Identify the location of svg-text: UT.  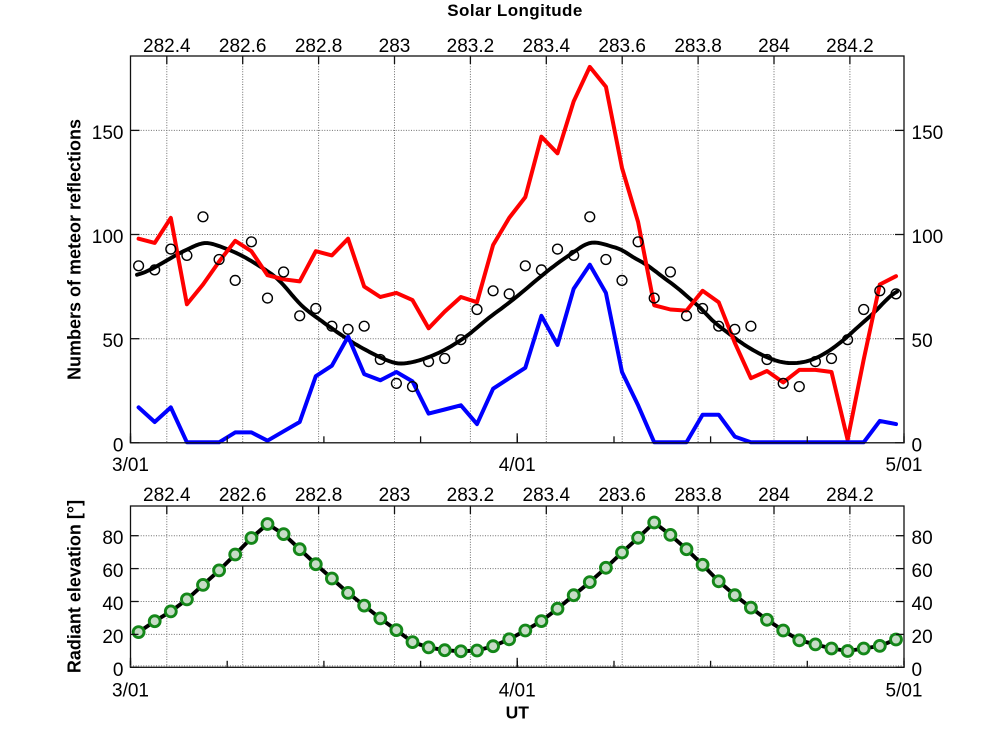
(518, 713).